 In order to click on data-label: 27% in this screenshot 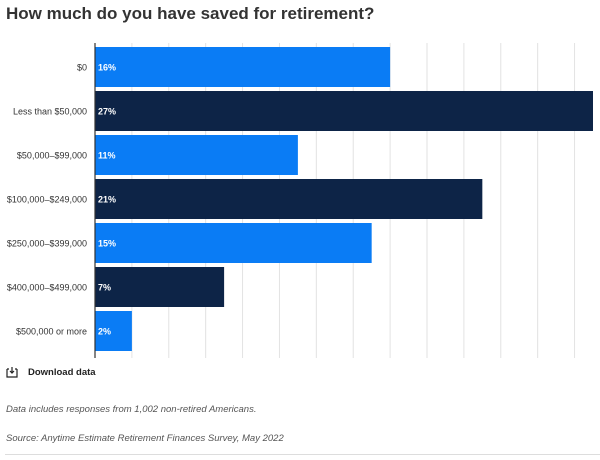, I will do `click(107, 112)`.